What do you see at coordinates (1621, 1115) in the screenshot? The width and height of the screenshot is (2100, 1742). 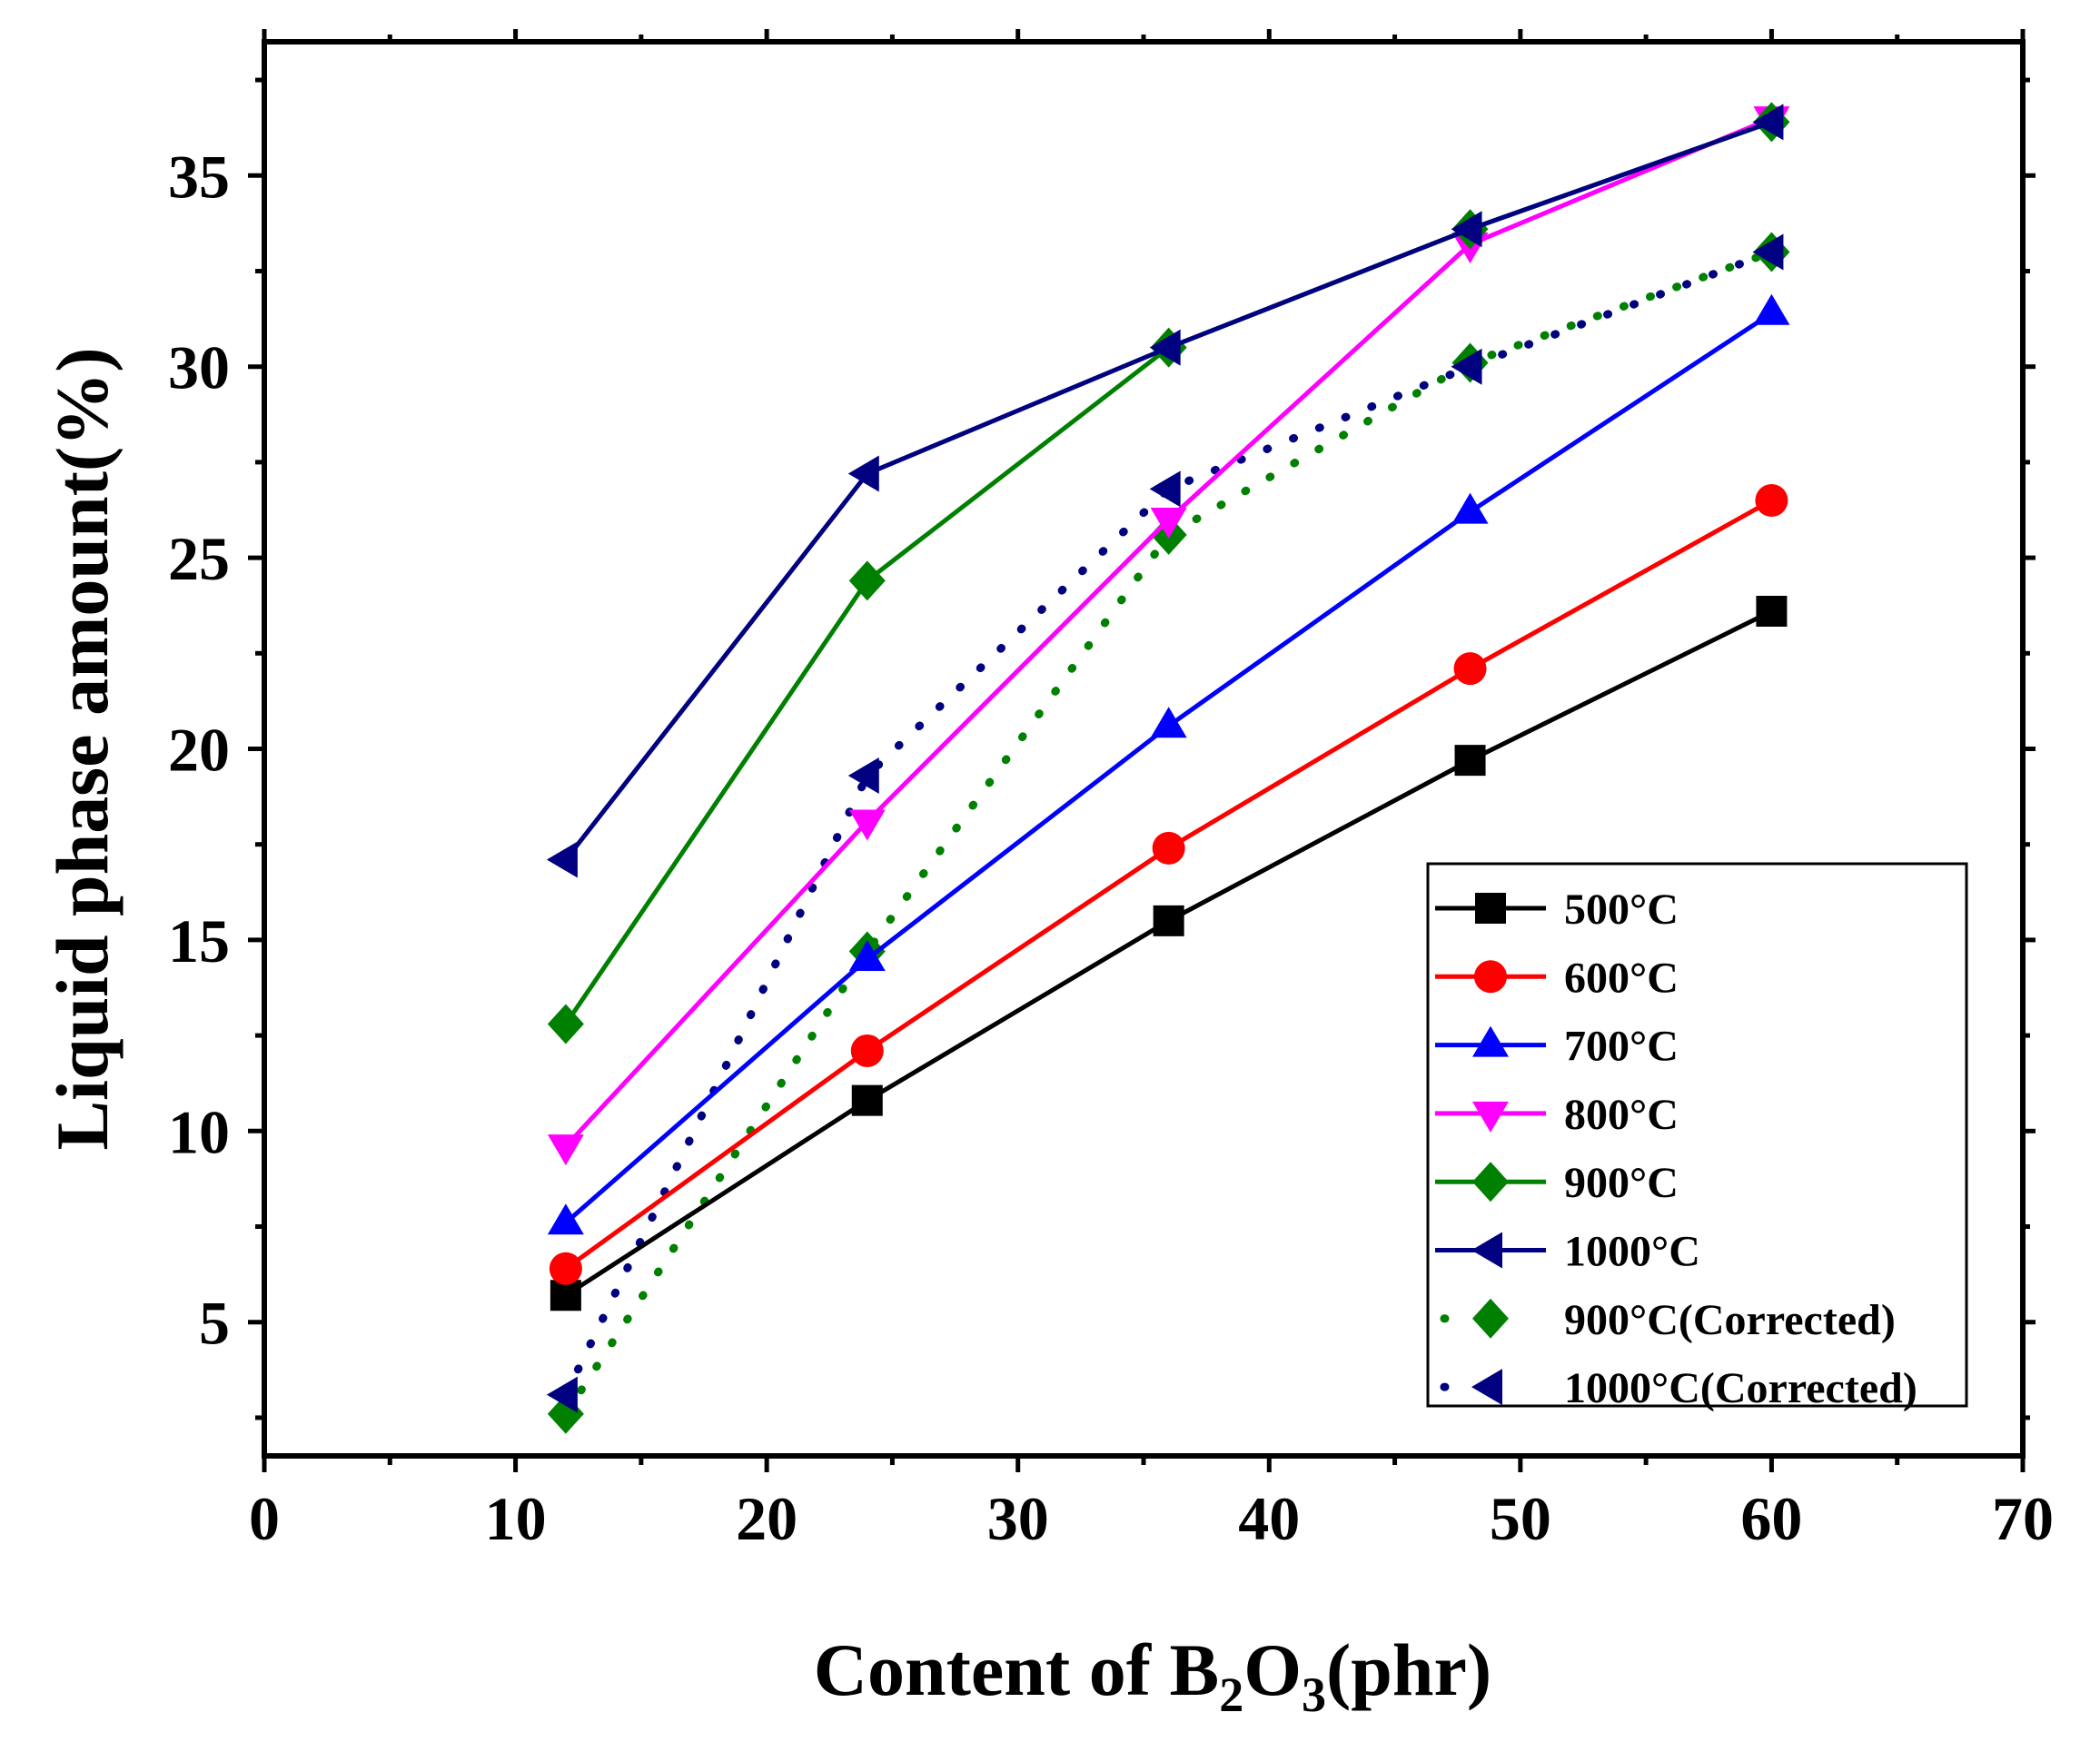 I see `legend-label: 800°C` at bounding box center [1621, 1115].